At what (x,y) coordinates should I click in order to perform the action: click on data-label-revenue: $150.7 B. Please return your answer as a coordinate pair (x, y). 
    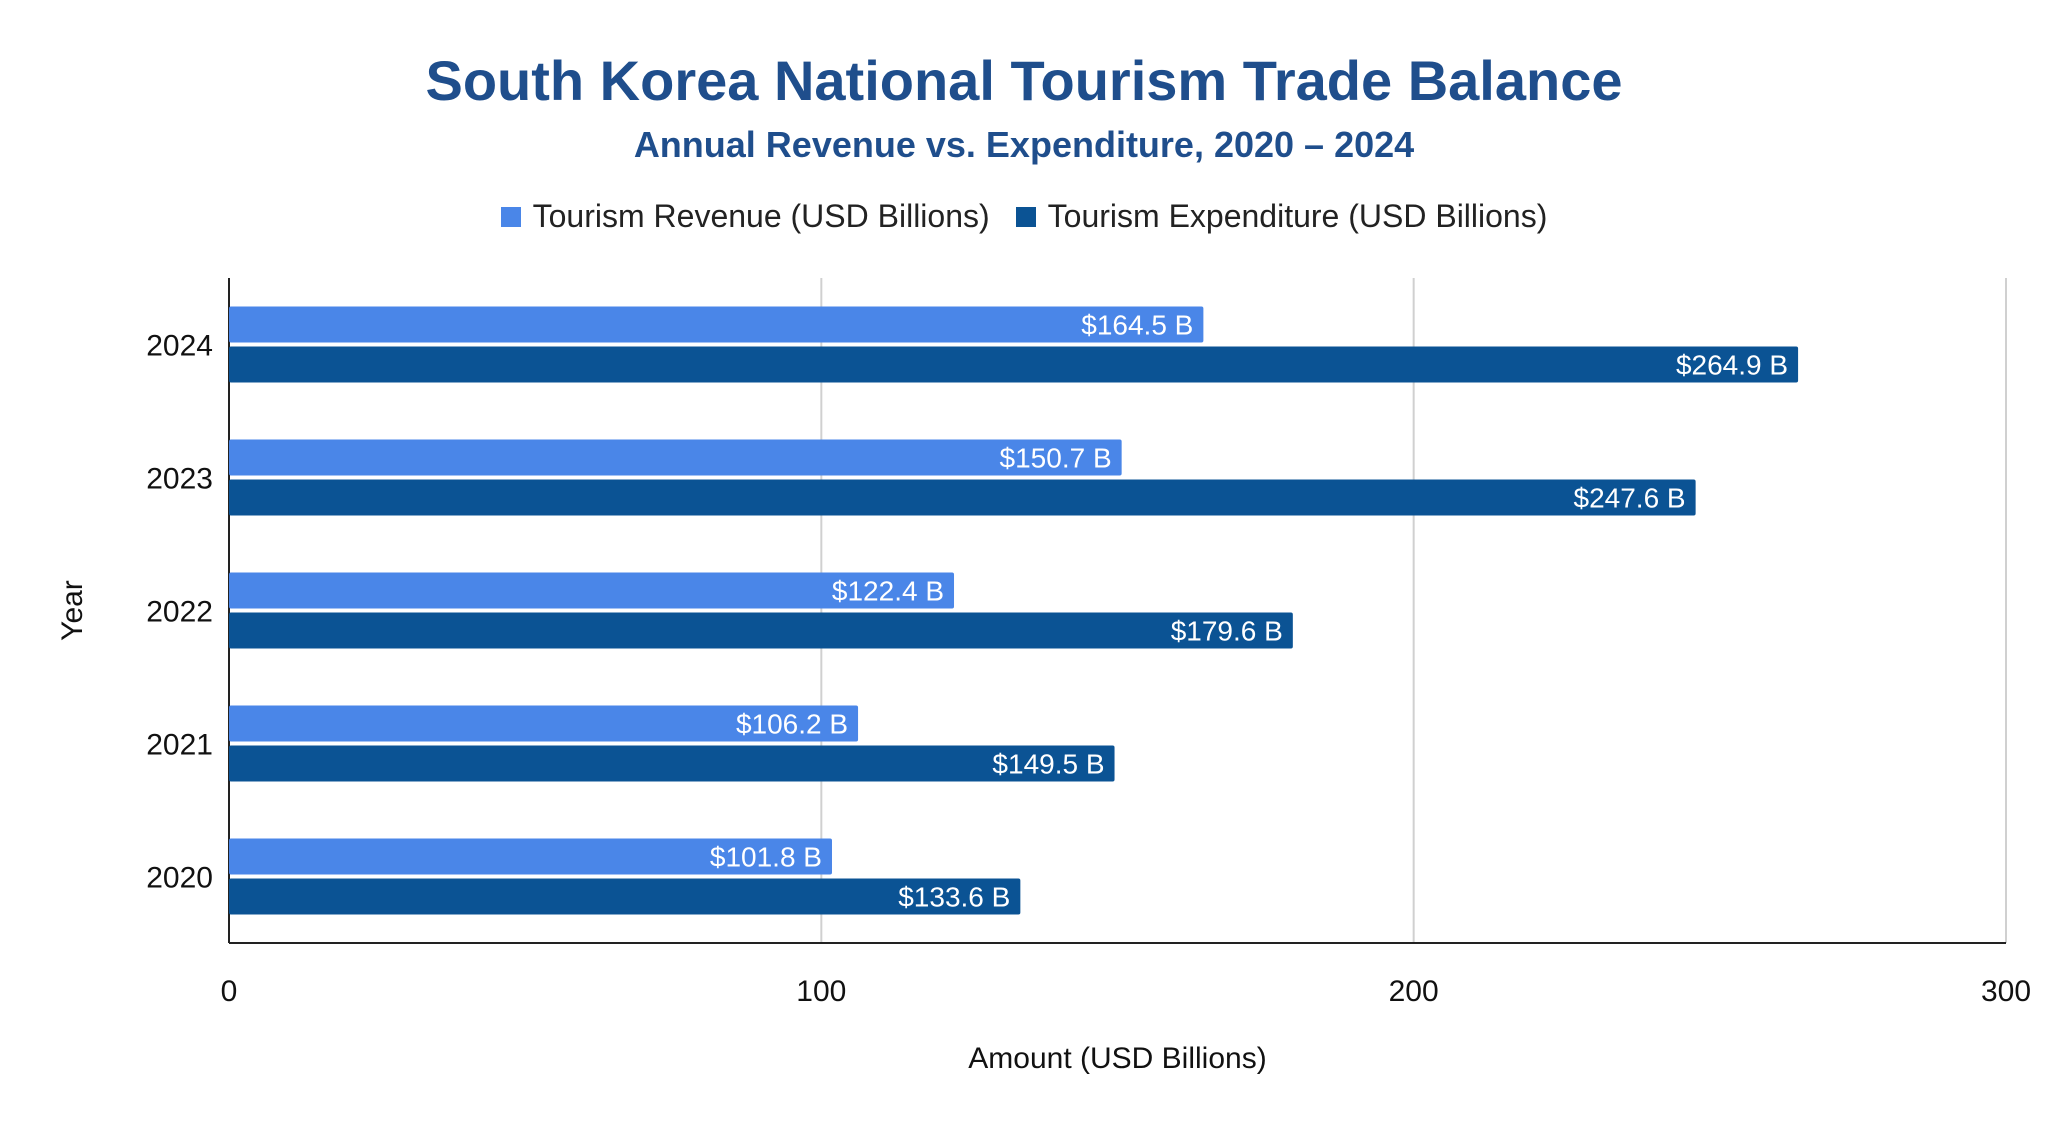
    Looking at the image, I should click on (1056, 458).